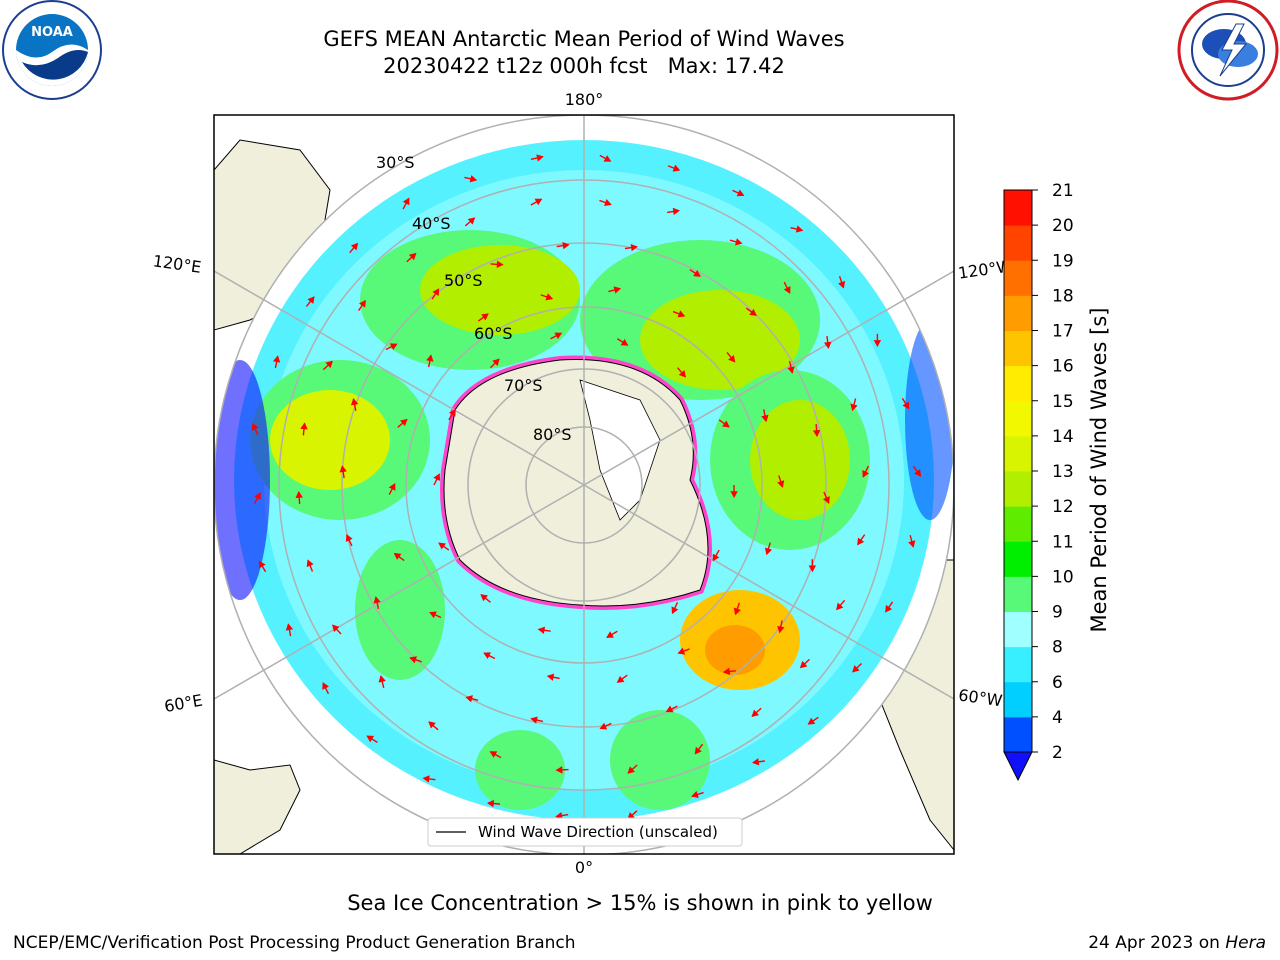 The width and height of the screenshot is (1280, 960). Describe the element at coordinates (1099, 470) in the screenshot. I see `colorbar-label: Mean Period of Wind Waves [s]` at that location.